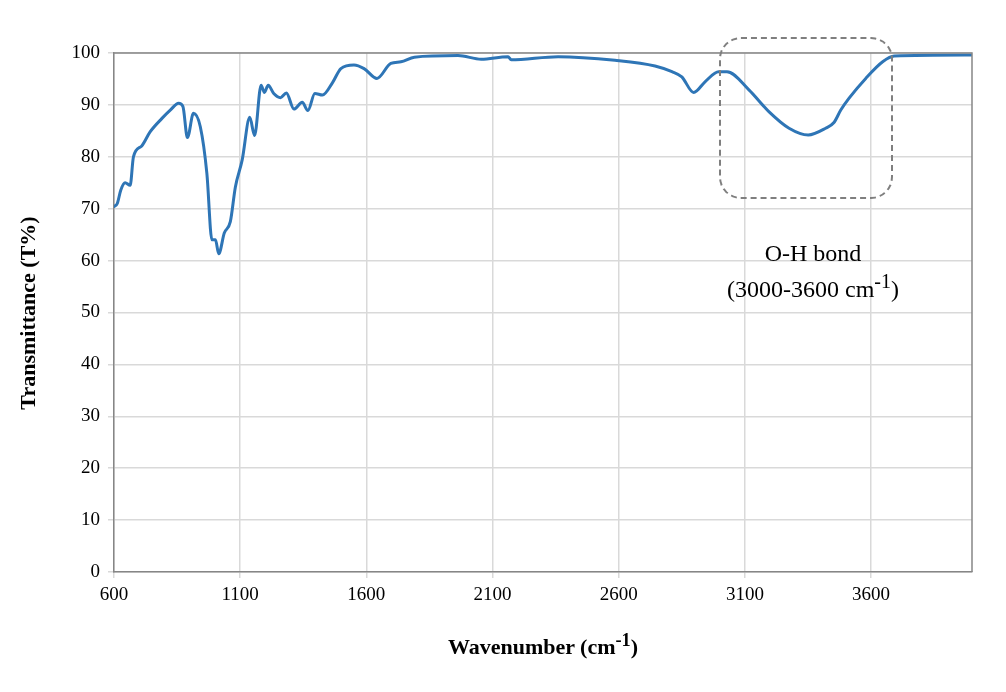 This screenshot has height=692, width=1006. What do you see at coordinates (90, 207) in the screenshot?
I see `y-tick-label: 70` at bounding box center [90, 207].